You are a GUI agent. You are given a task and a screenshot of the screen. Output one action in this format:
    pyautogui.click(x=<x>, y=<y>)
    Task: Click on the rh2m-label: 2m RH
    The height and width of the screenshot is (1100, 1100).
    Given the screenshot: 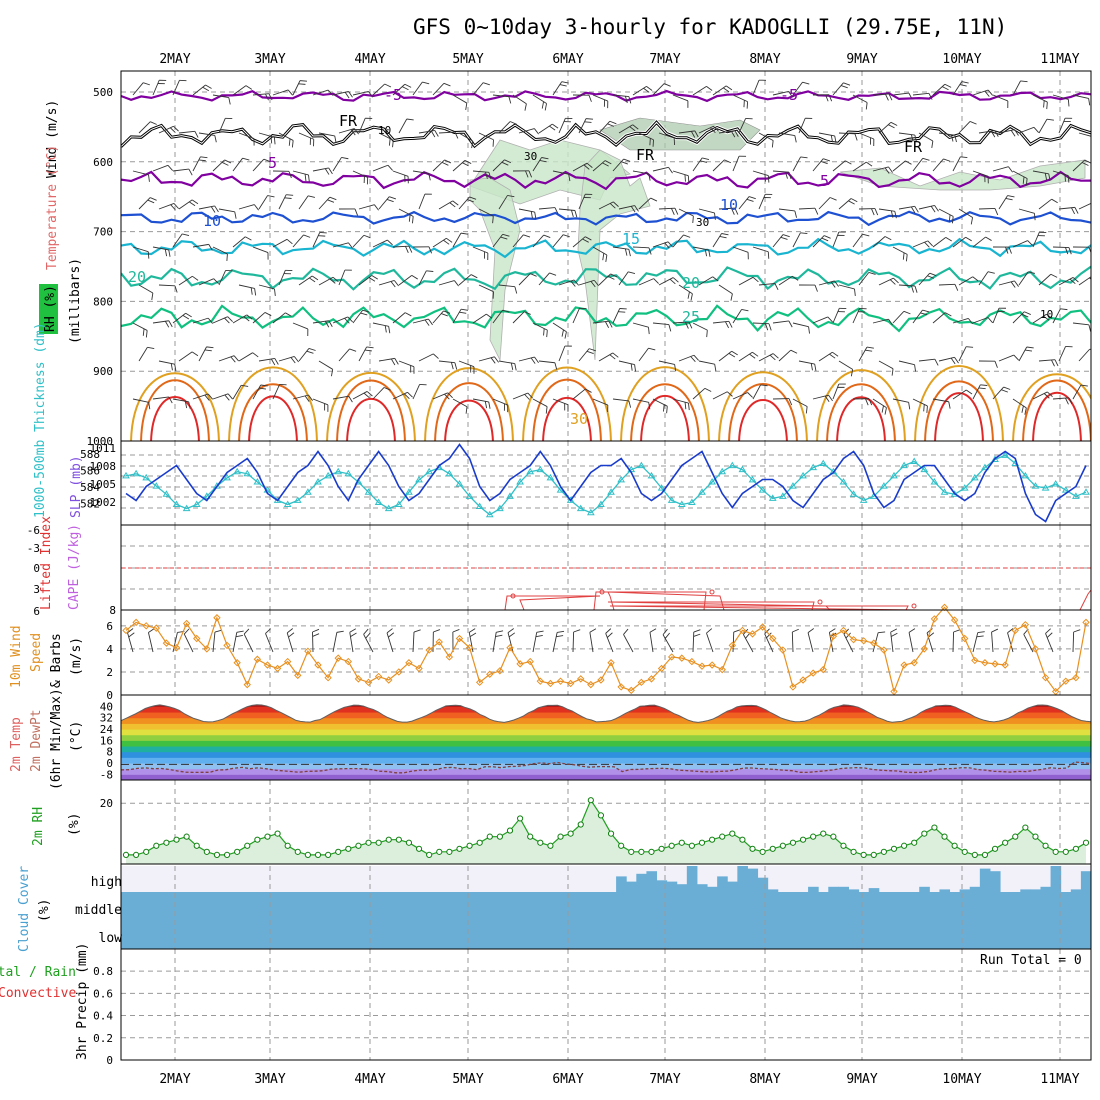 What is the action you would take?
    pyautogui.click(x=38, y=826)
    